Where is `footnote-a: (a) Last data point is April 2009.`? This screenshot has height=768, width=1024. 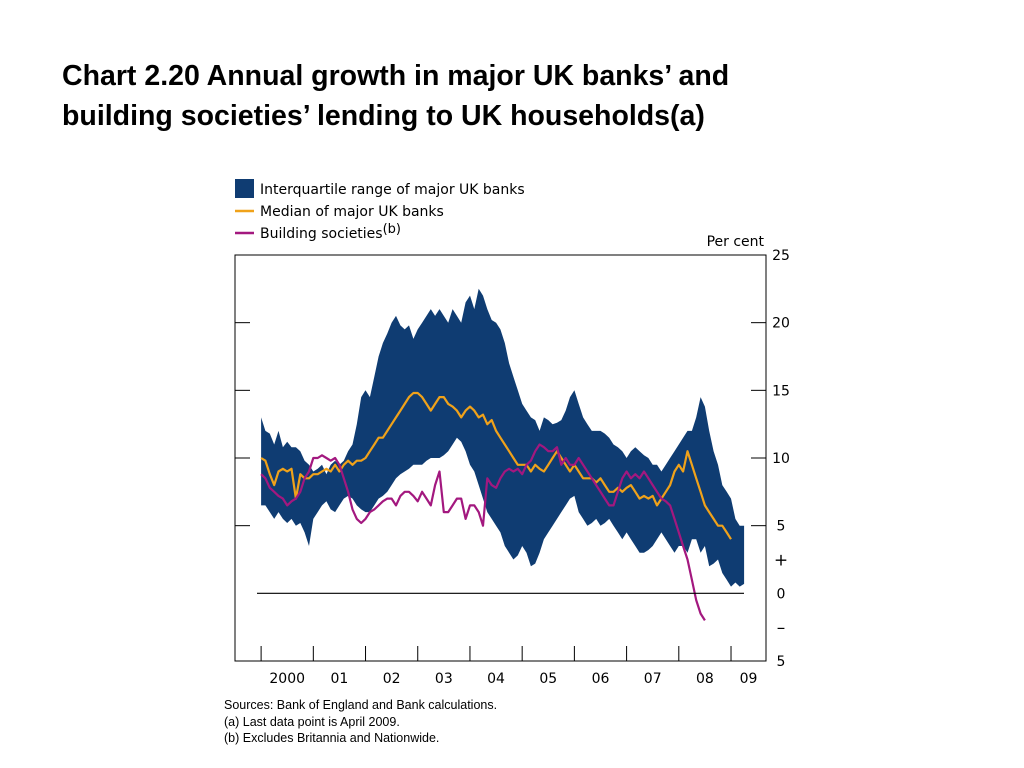
footnote-a: (a) Last data point is April 2009. is located at coordinates (312, 721).